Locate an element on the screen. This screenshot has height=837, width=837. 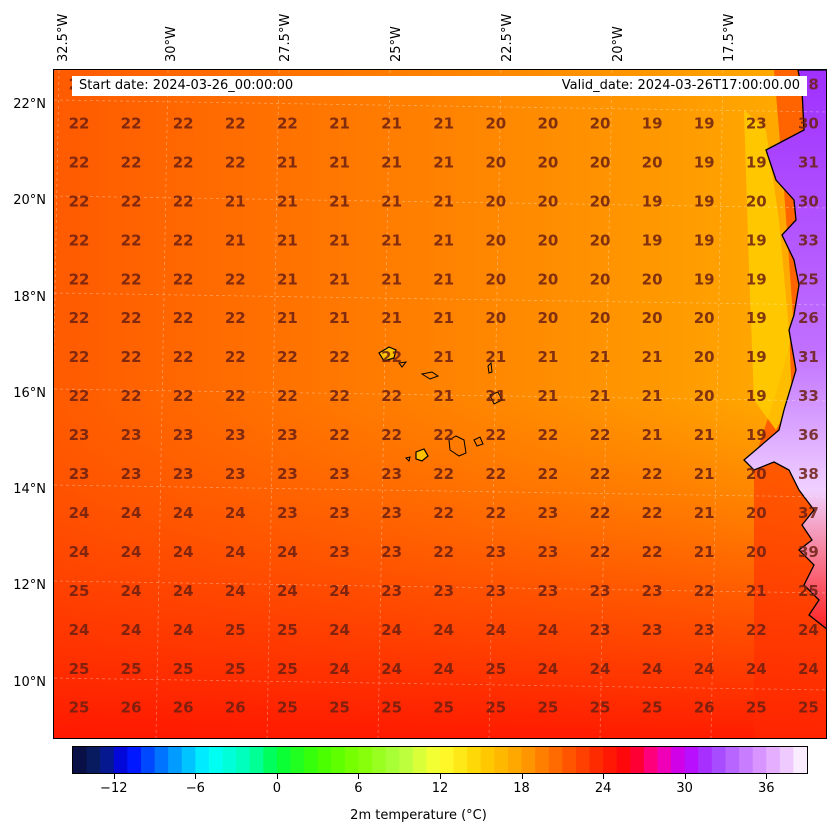
colorbar-tick-mark is located at coordinates (767, 776).